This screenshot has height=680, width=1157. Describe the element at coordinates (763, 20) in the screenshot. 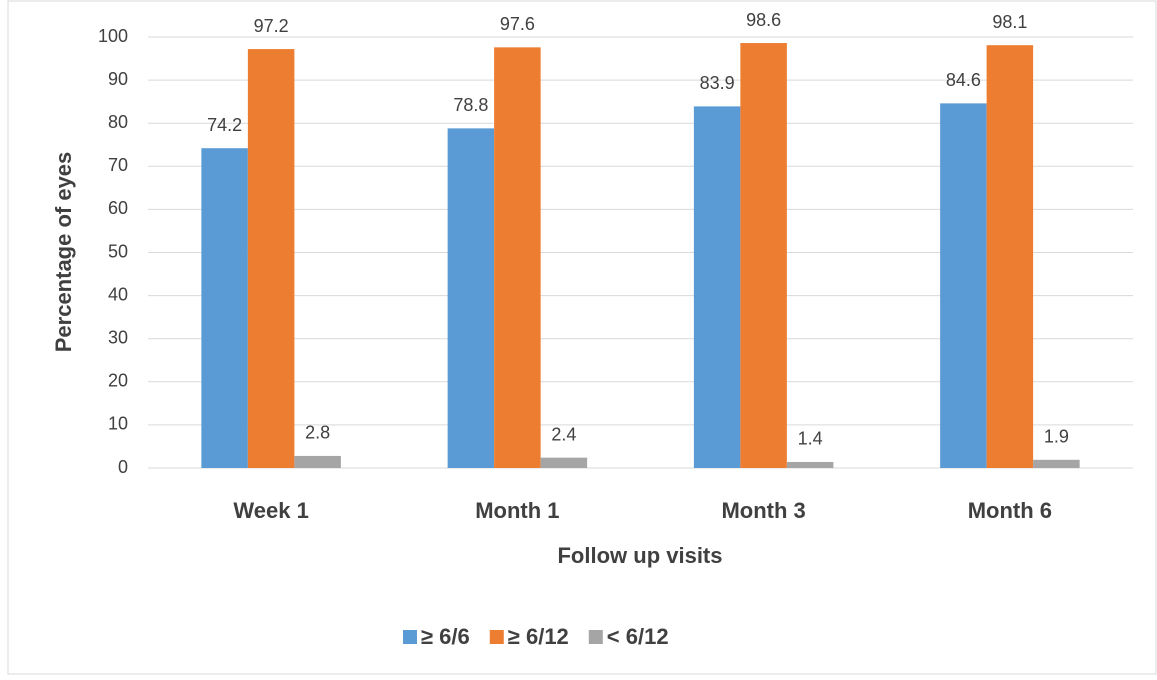

I see `data-label: 98.6` at that location.